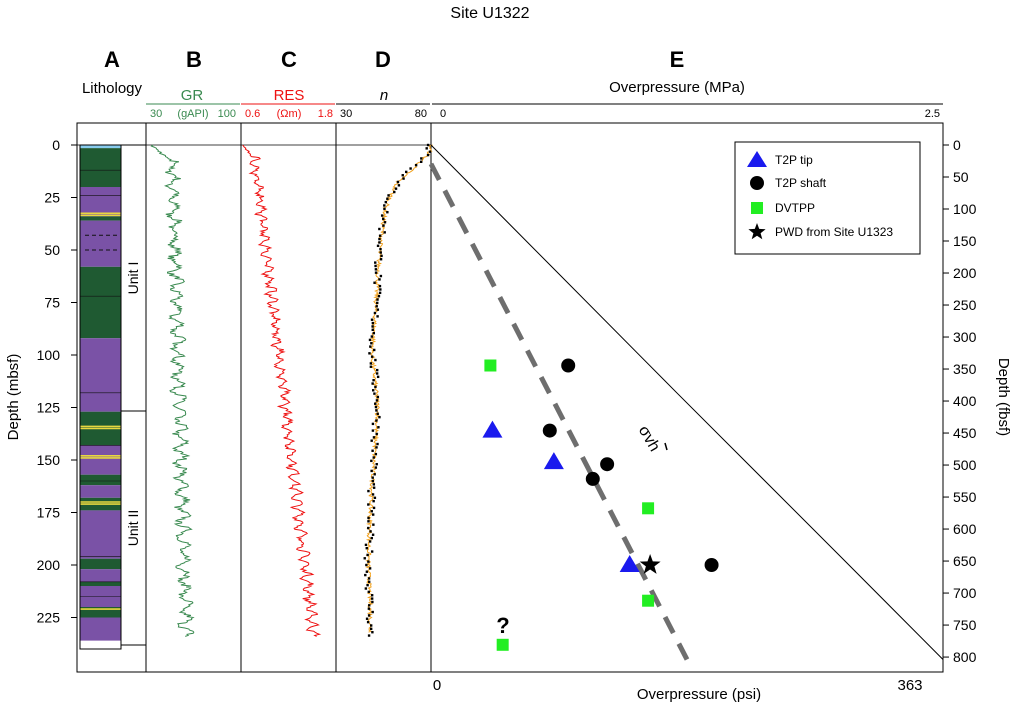 Image resolution: width=1010 pixels, height=710 pixels. Describe the element at coordinates (49, 460) in the screenshot. I see `left-axis-tick-label: 150` at that location.